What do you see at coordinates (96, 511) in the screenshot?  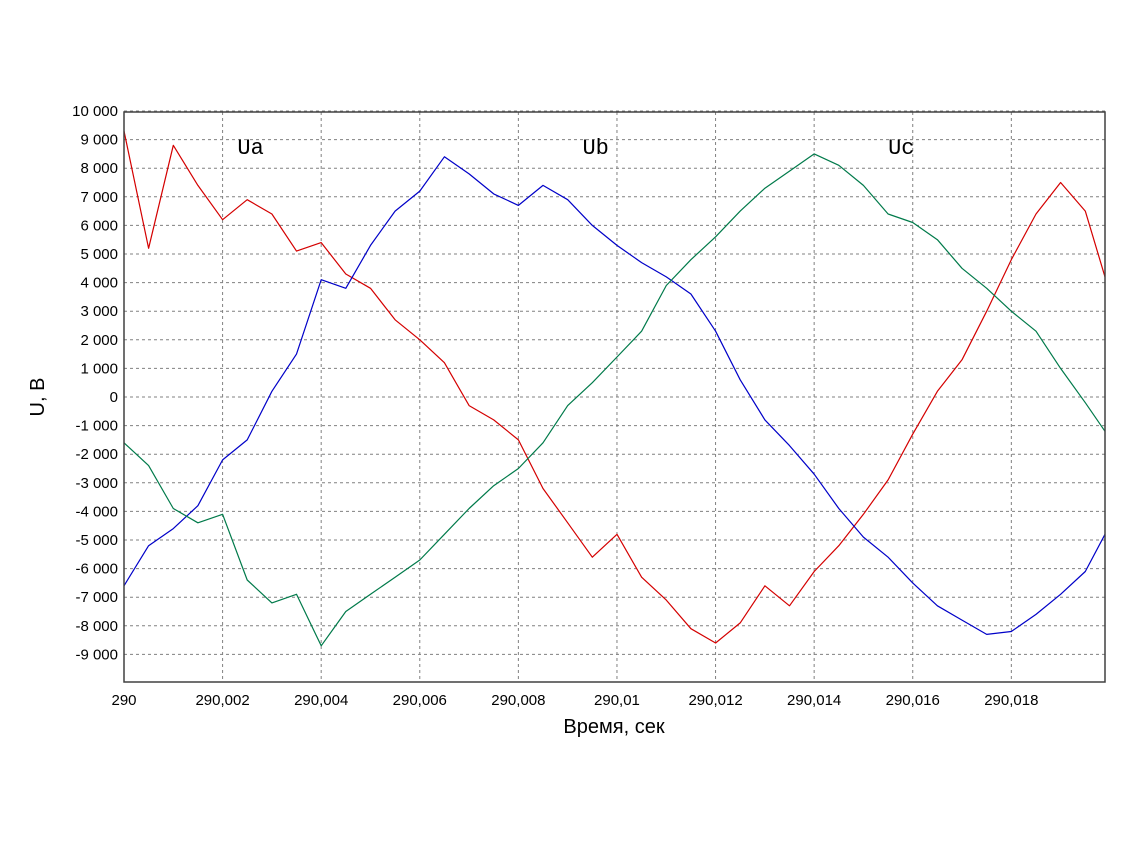 I see `y-tick-label: -4 000` at bounding box center [96, 511].